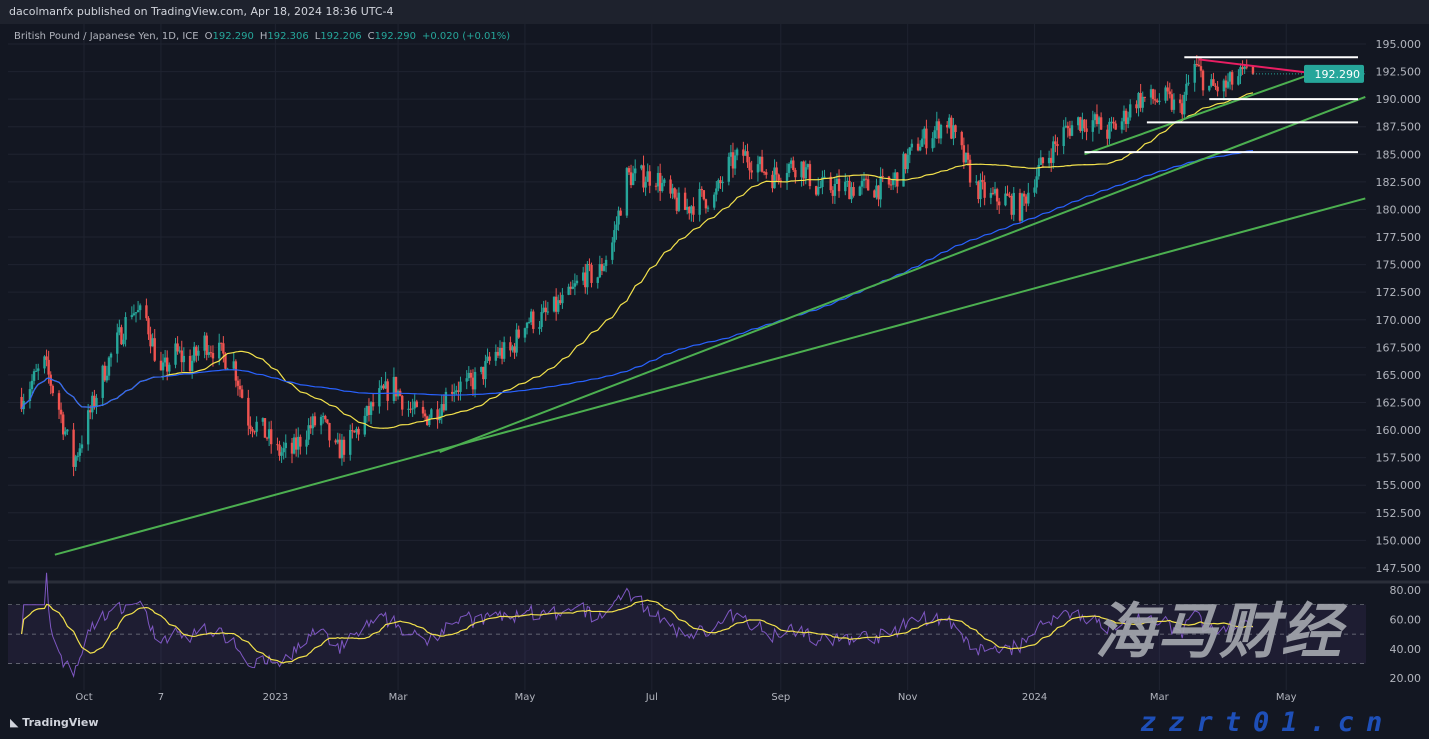  Describe the element at coordinates (1406, 678) in the screenshot. I see `rsi-tick: 20.00` at that location.